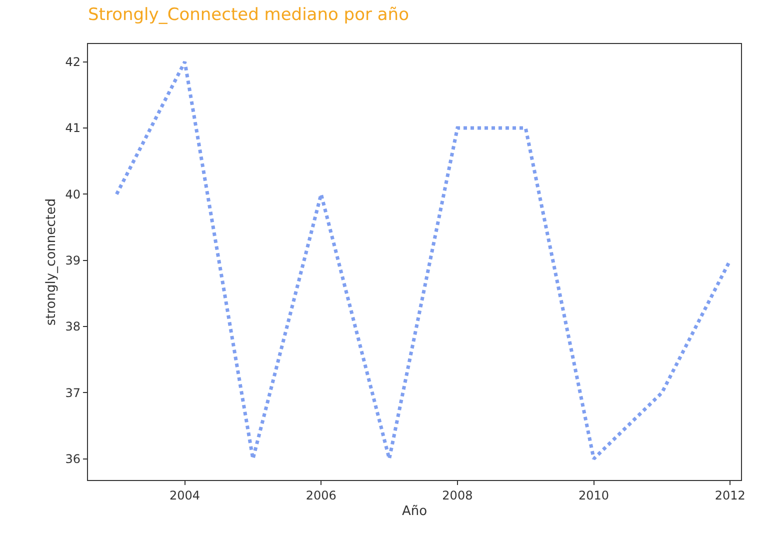 Image resolution: width=759 pixels, height=549 pixels. Describe the element at coordinates (72, 194) in the screenshot. I see `y-tick-label: 40` at that location.